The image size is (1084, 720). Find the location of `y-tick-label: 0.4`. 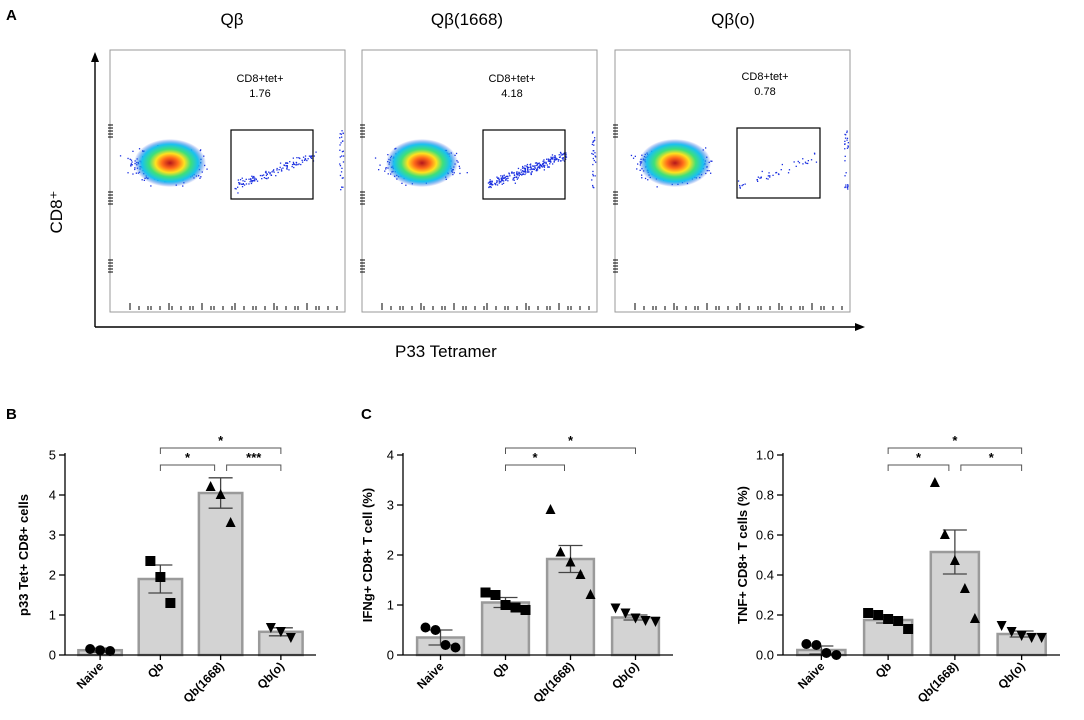

y-tick-label: 0.4 is located at coordinates (765, 575).